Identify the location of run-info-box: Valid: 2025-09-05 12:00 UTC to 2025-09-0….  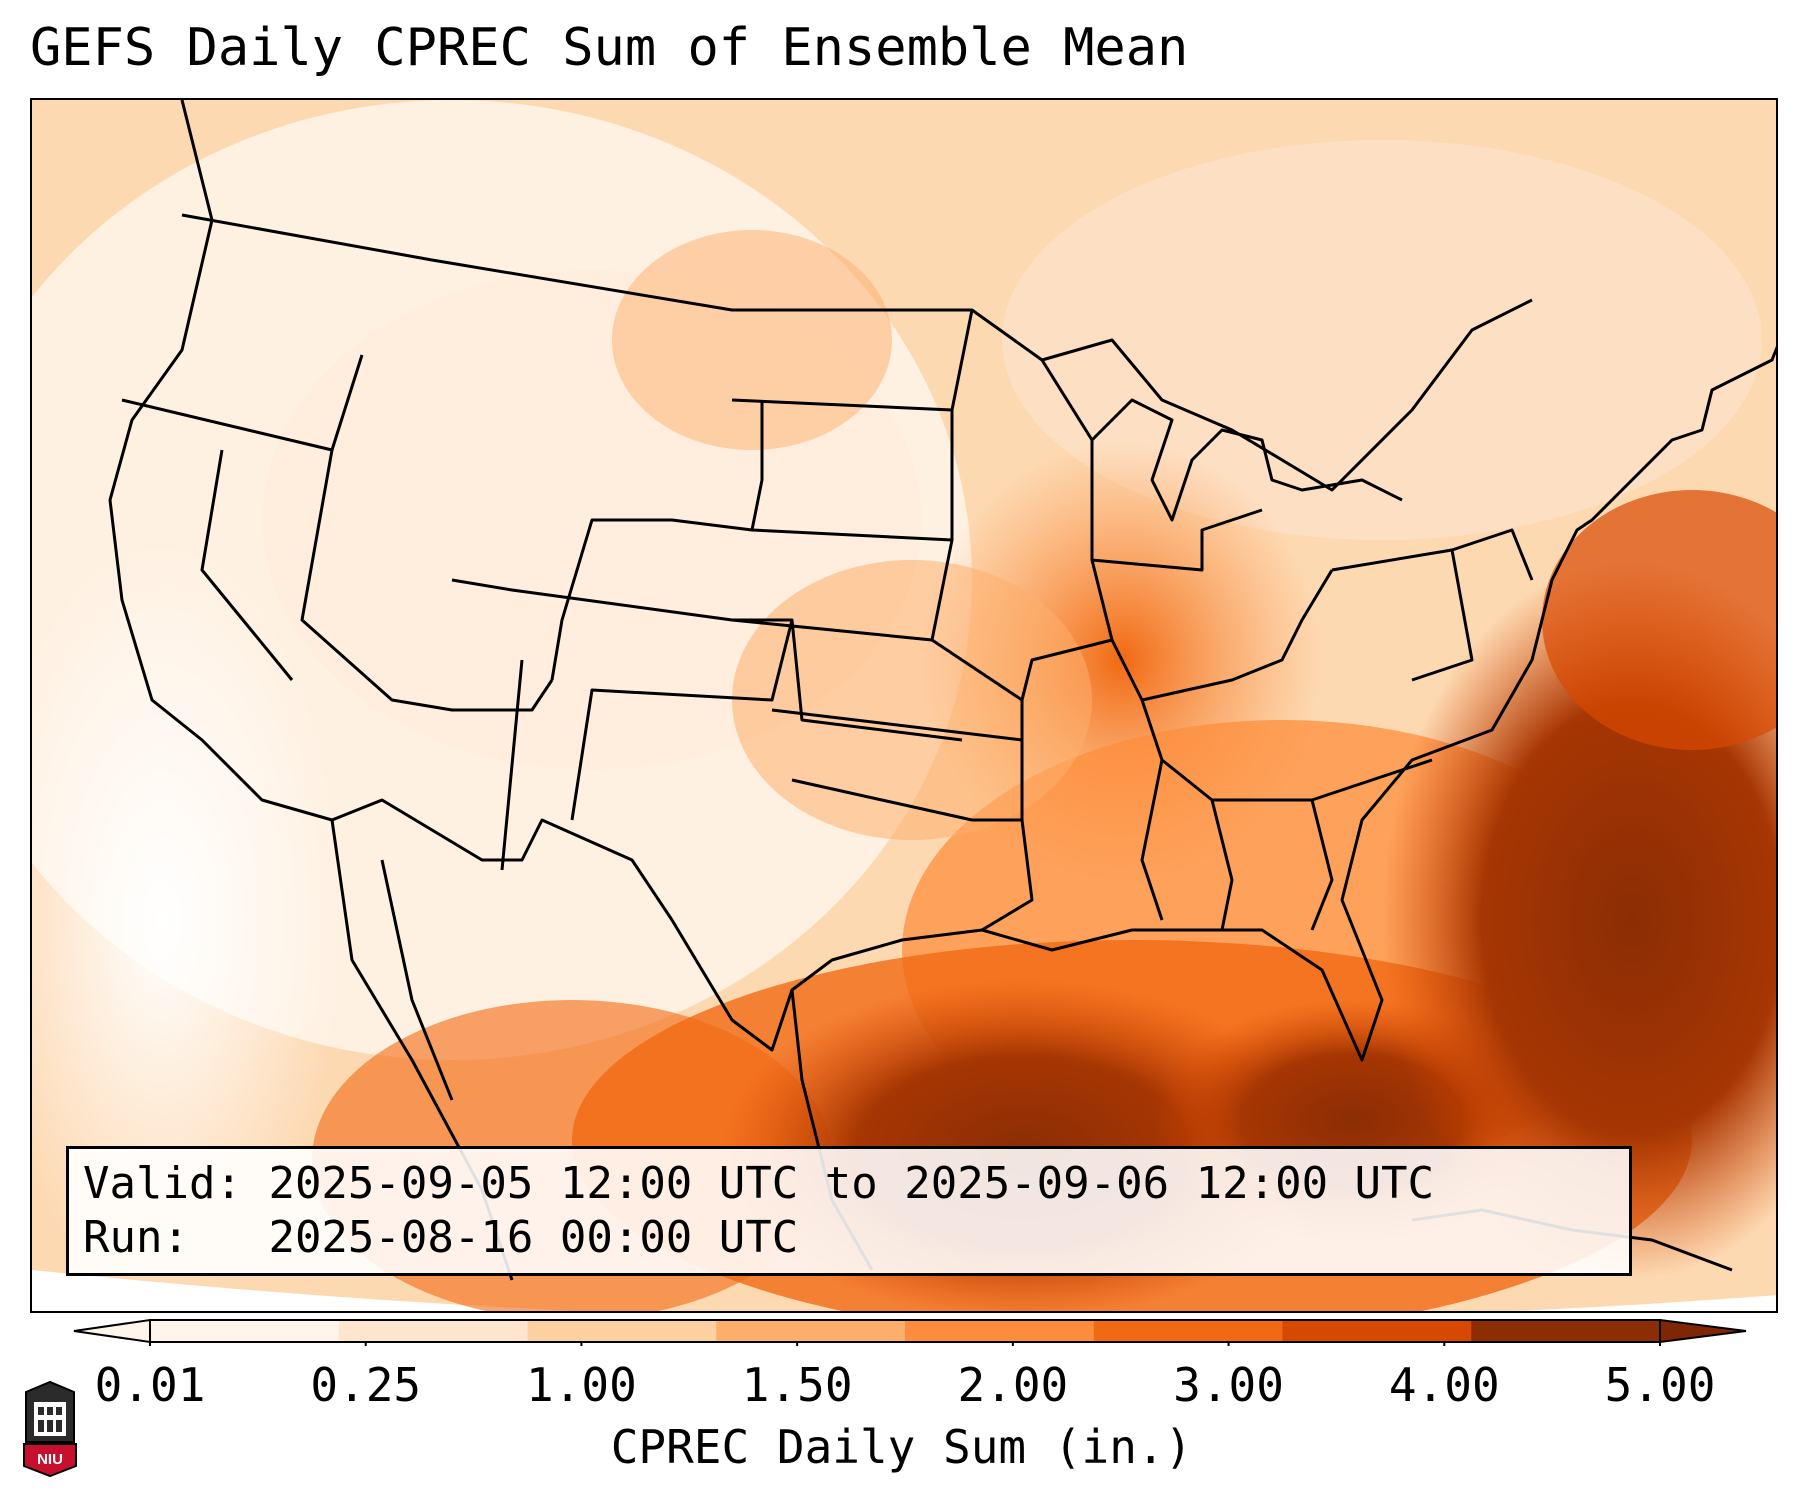
(849, 1211).